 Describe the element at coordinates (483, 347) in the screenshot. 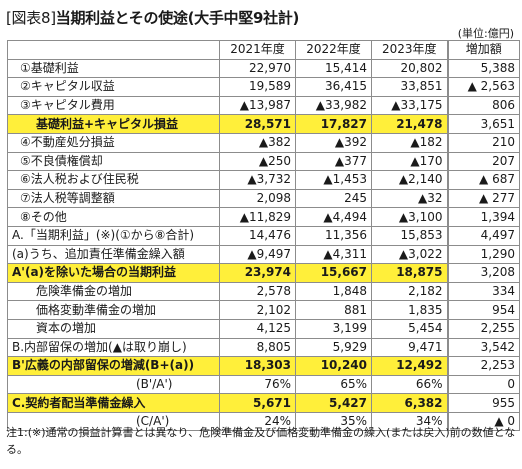

I see `cell-increase: 3,542` at that location.